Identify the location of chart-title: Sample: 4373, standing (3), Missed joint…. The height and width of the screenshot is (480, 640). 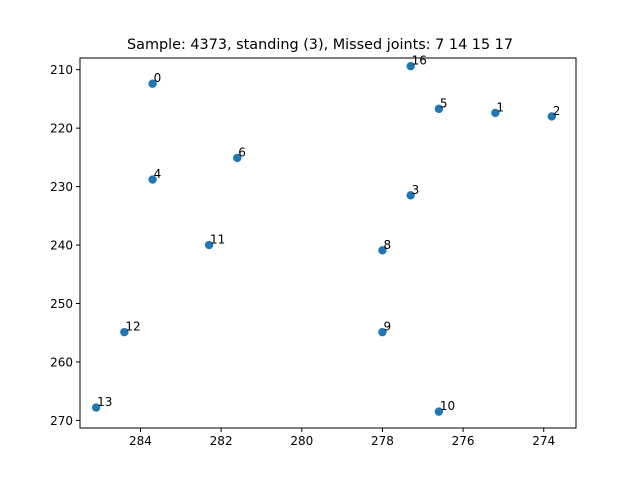
(320, 45).